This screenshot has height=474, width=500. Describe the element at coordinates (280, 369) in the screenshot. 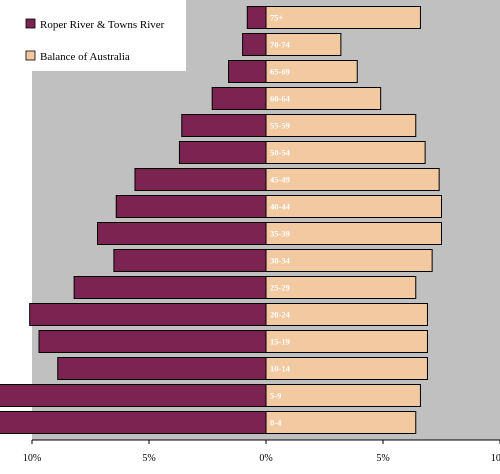

I see `age-label-10-14: 10-14` at that location.